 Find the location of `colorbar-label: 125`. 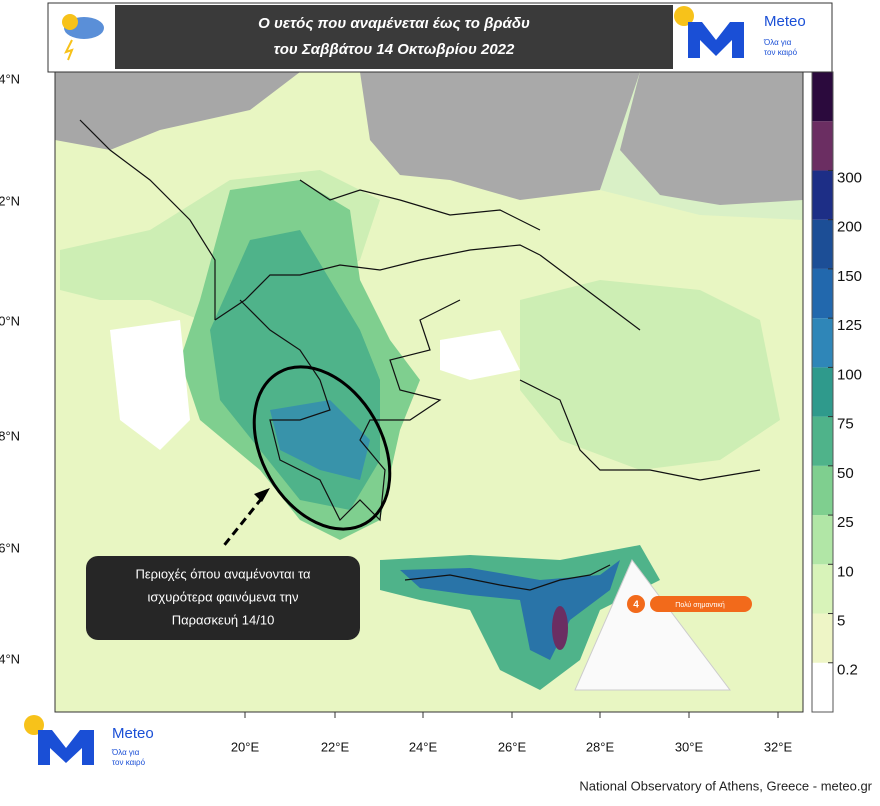

colorbar-label: 125 is located at coordinates (849, 325).